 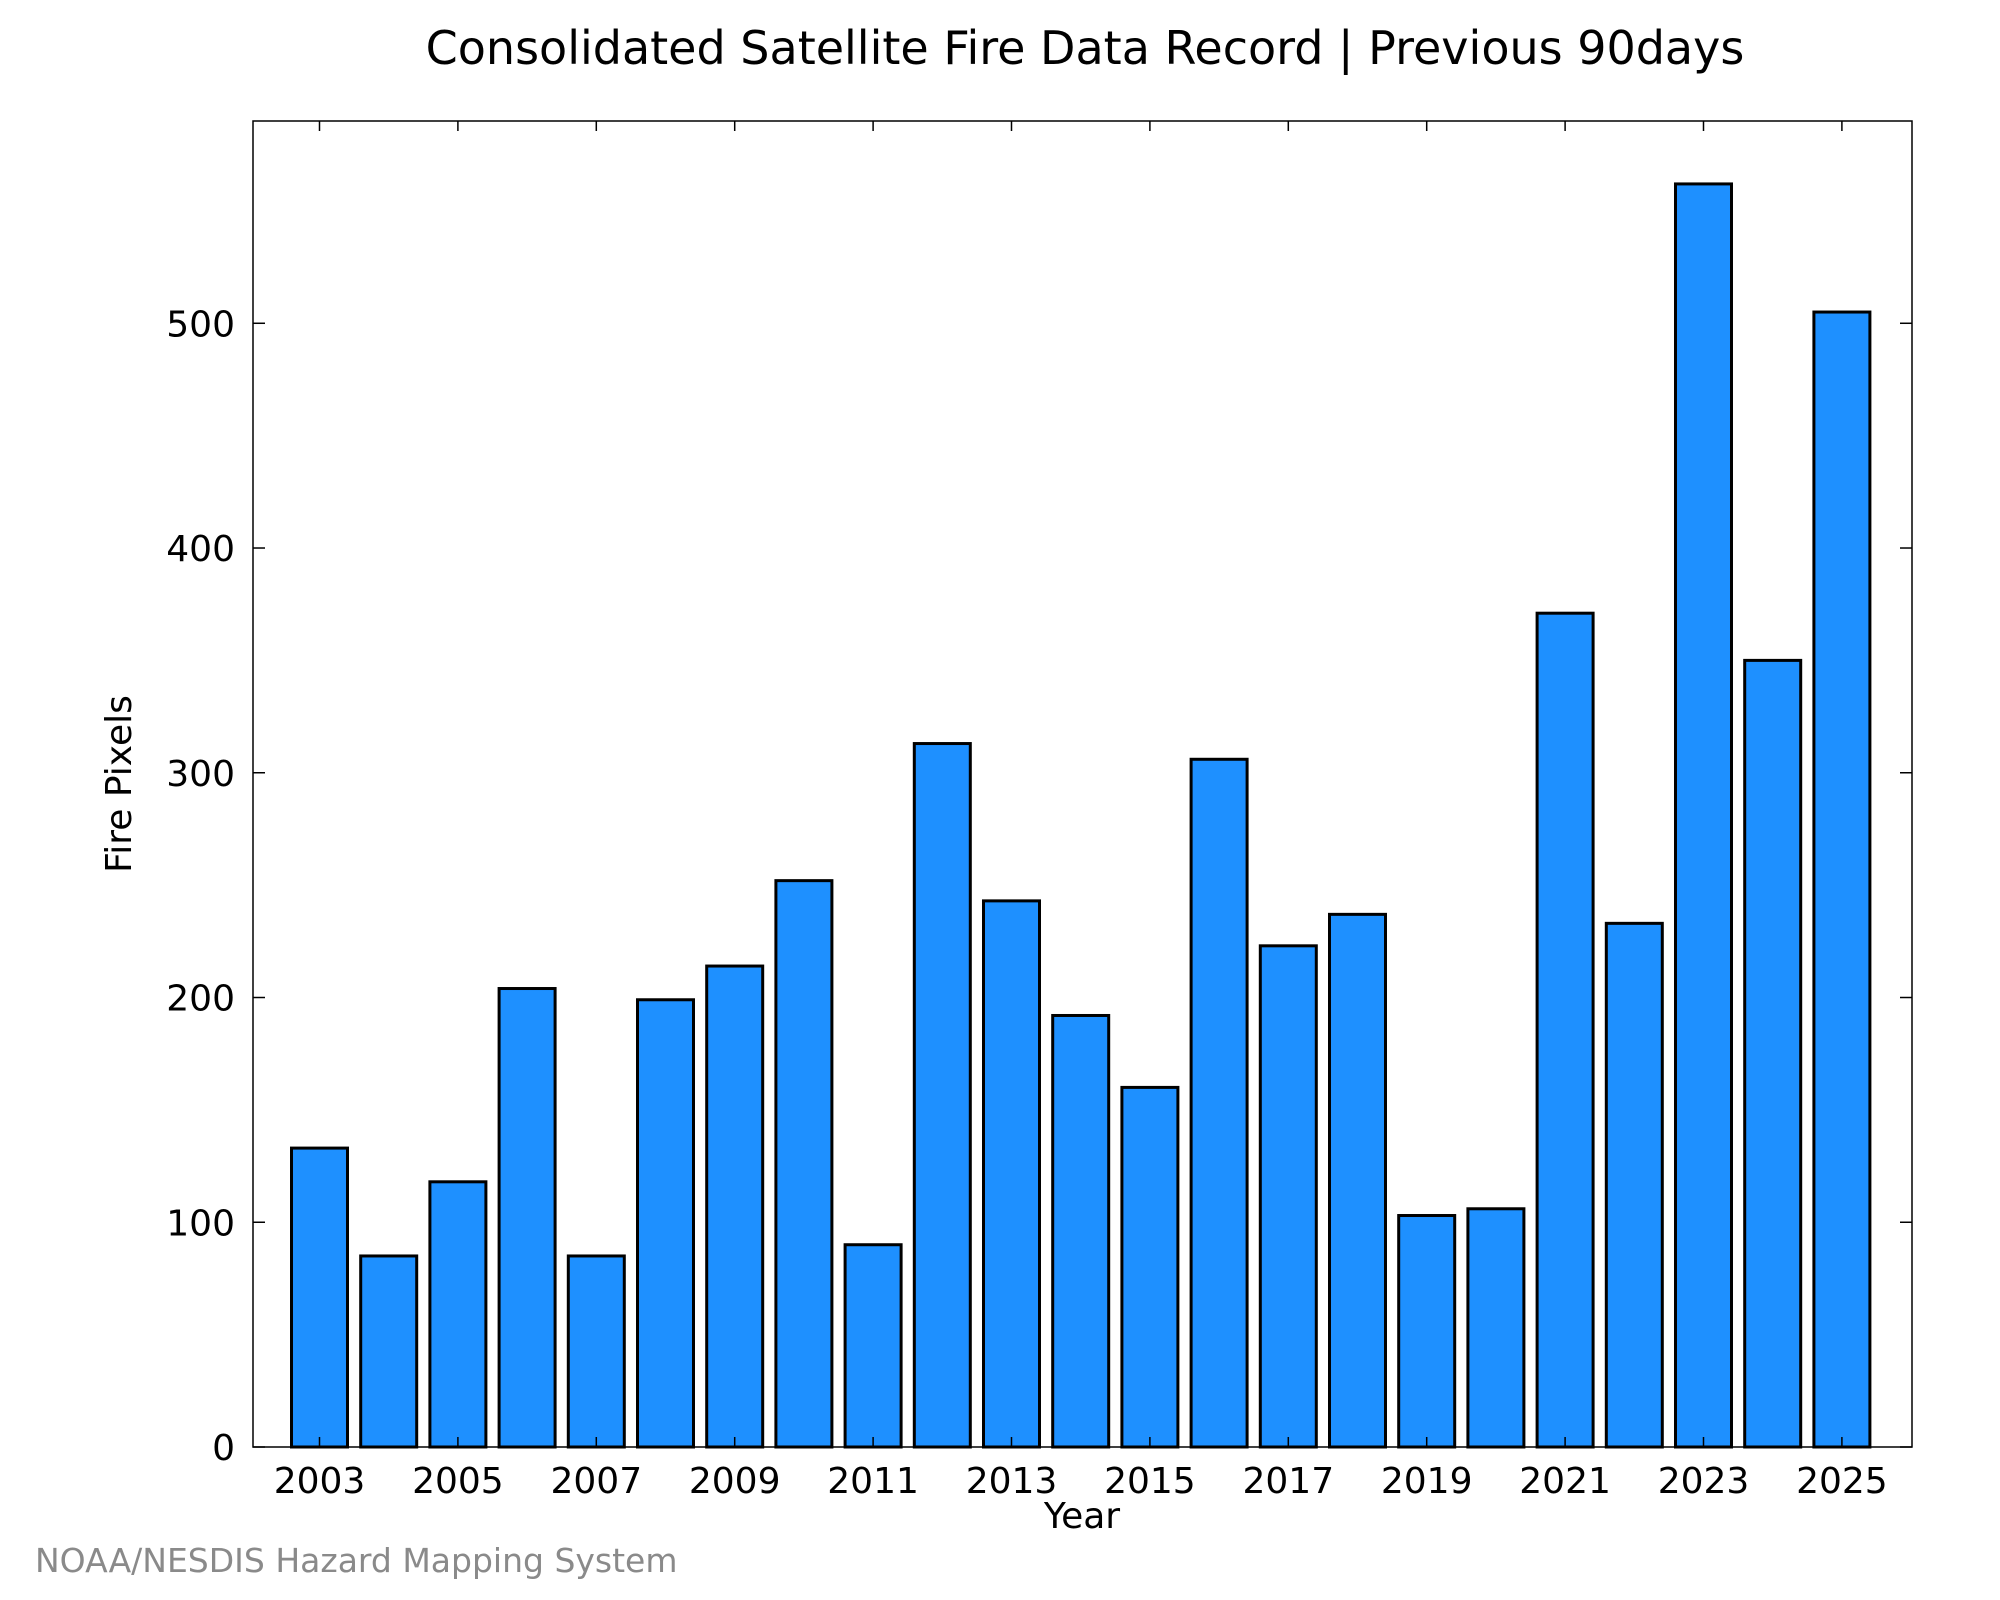 I want to click on bar-2014, so click(x=1081, y=1231).